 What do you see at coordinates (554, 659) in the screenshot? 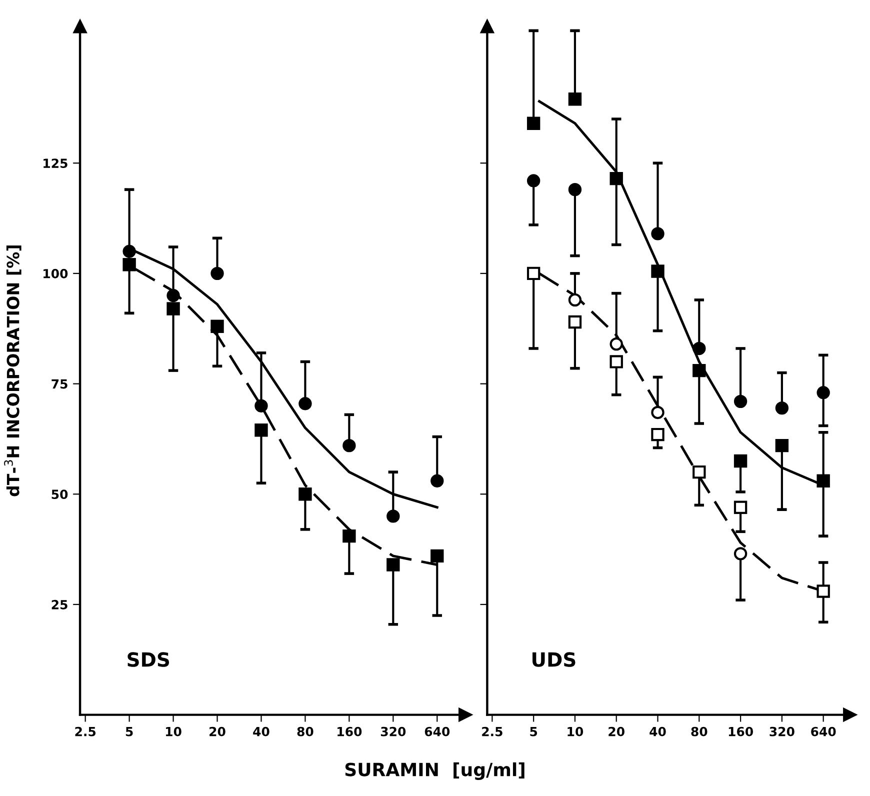
I see `annotation: UDS` at bounding box center [554, 659].